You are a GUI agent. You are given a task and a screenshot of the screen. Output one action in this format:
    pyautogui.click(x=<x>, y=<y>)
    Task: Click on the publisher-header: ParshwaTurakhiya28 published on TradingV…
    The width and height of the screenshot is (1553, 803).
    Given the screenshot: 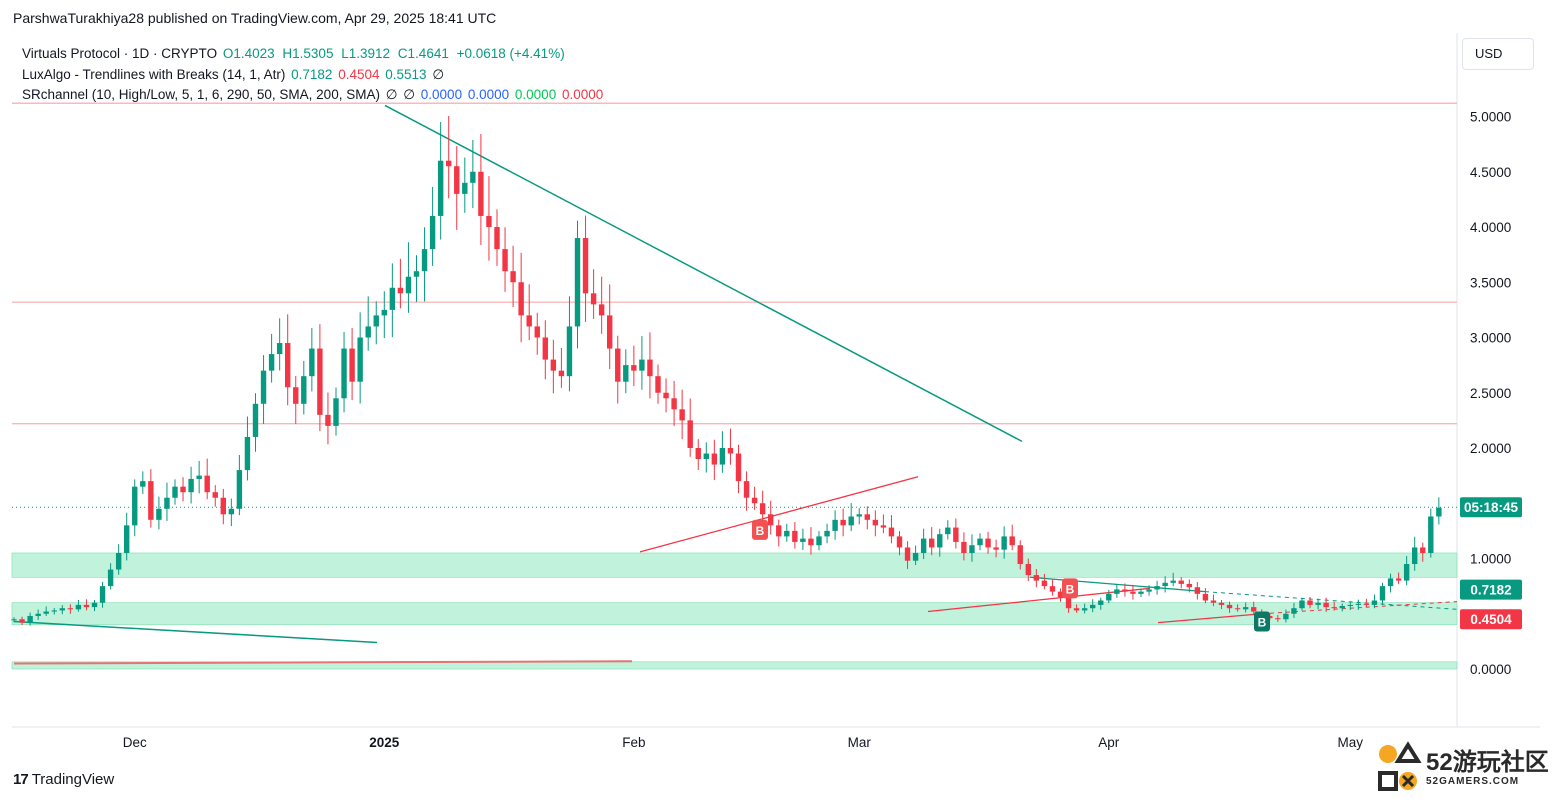 What is the action you would take?
    pyautogui.click(x=255, y=18)
    